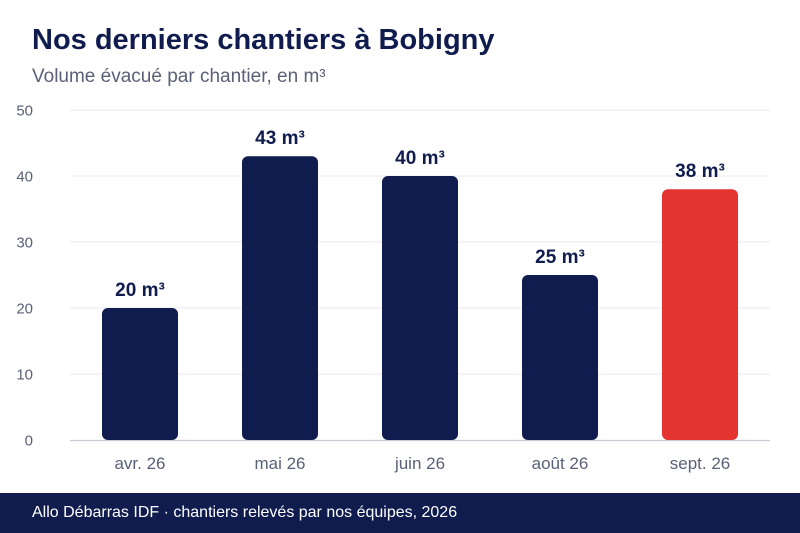 The height and width of the screenshot is (533, 800). I want to click on y-tick-label: 50, so click(24, 111).